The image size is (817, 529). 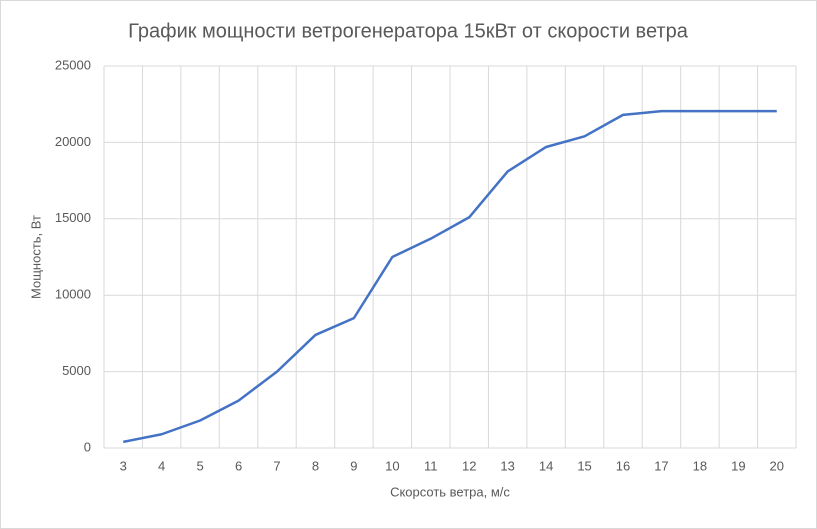 I want to click on x-tick-label: 18, so click(x=700, y=465).